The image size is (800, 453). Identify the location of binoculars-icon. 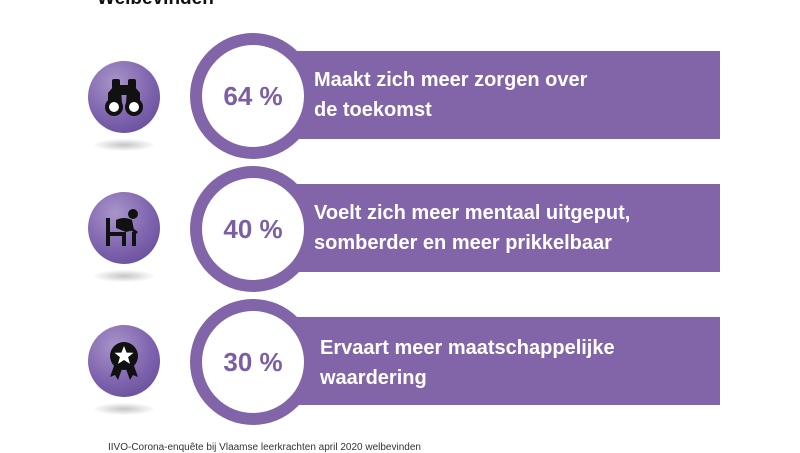
(124, 97).